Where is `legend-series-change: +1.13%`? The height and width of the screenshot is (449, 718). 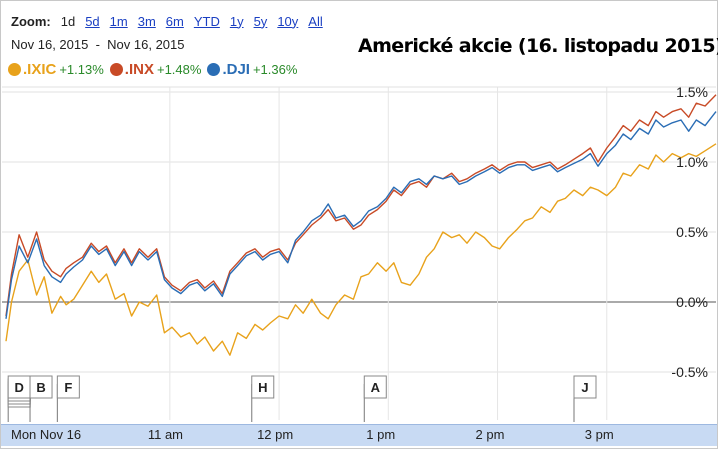
legend-series-change: +1.13% is located at coordinates (81, 69).